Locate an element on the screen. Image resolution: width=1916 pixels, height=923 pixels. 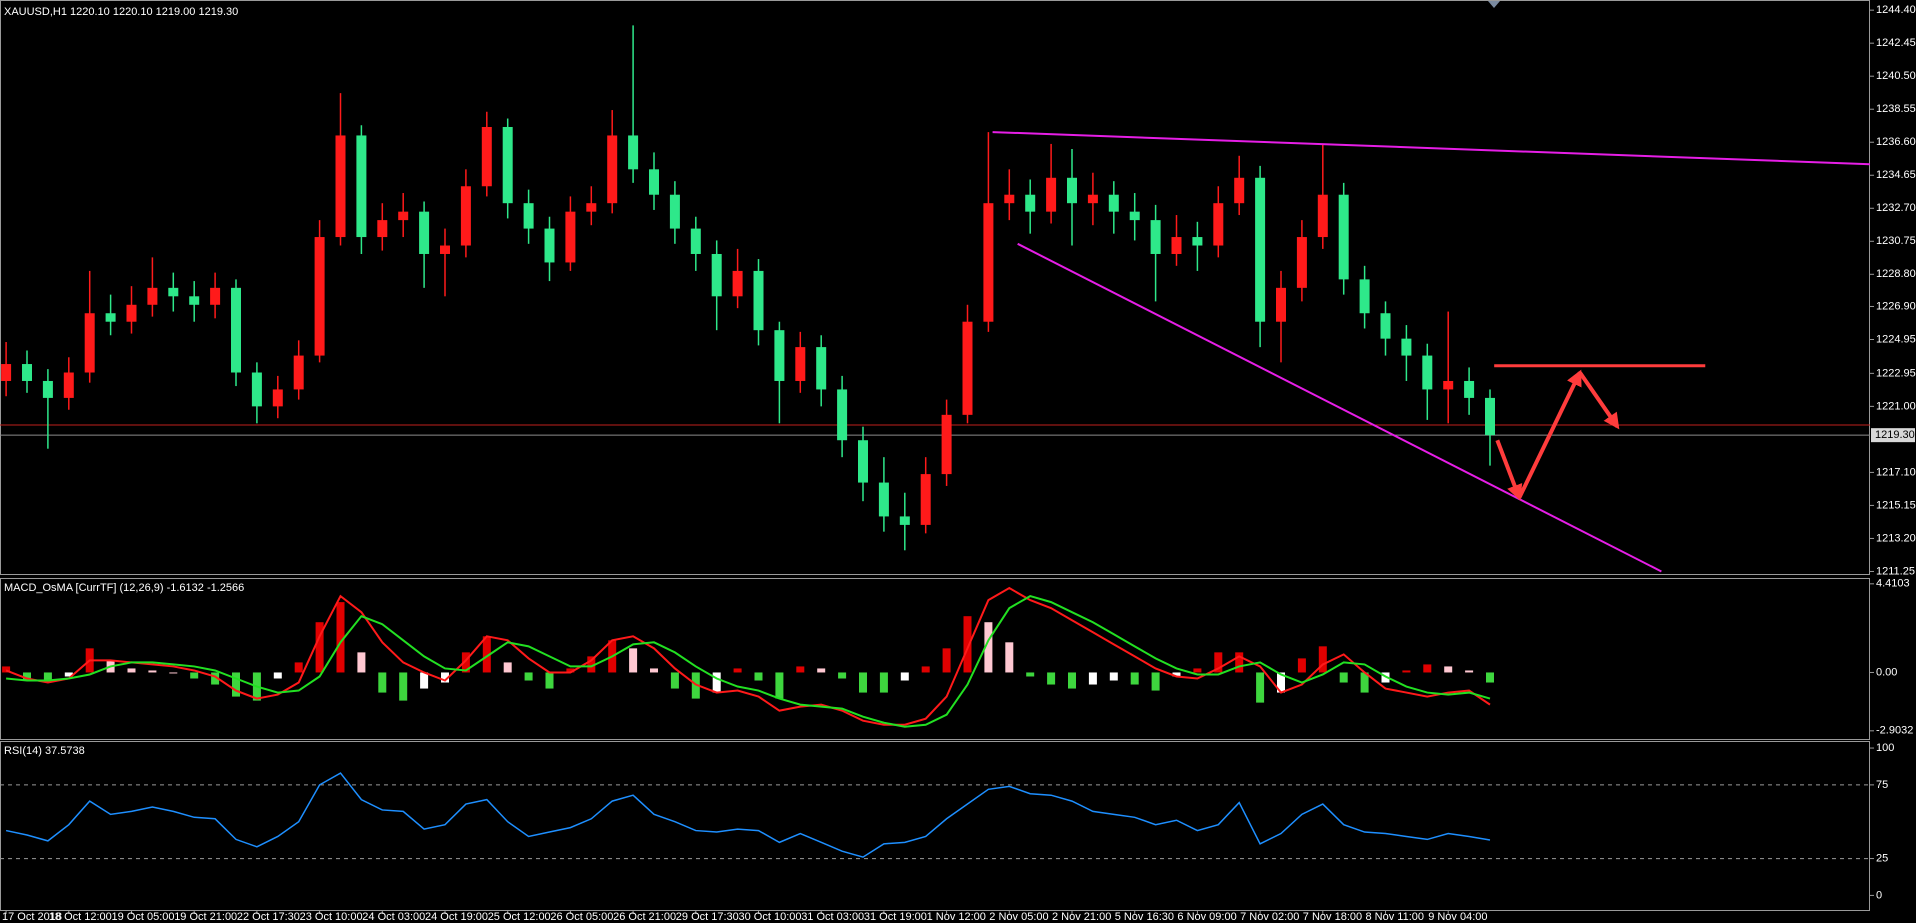
bid-tag is located at coordinates (1893, 435).